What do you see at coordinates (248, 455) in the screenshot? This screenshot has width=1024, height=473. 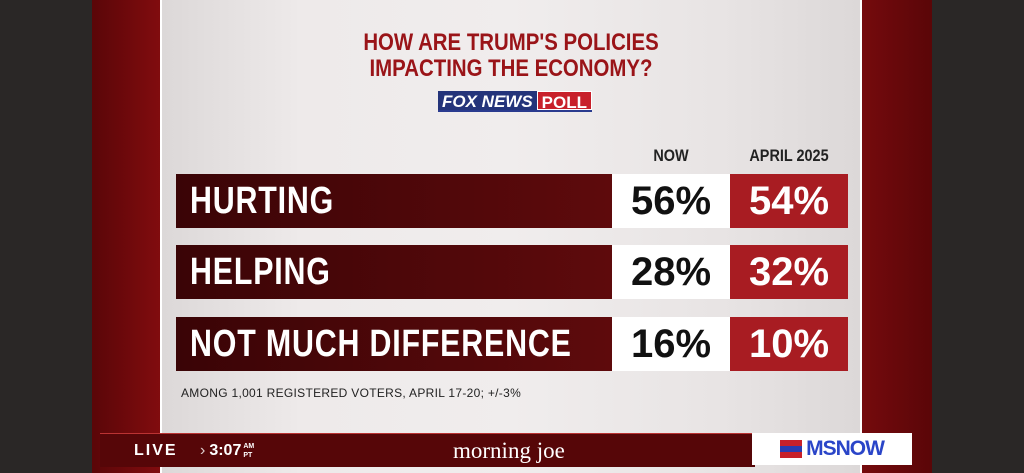 I see `timezone: PT` at bounding box center [248, 455].